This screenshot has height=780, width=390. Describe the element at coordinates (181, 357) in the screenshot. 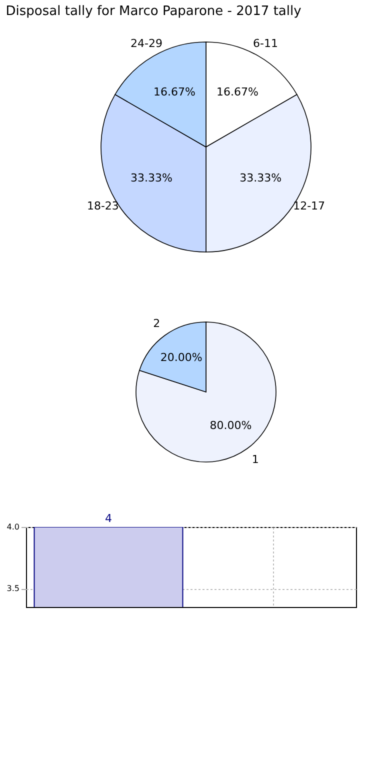

I see `data-label: 20.00%` at that location.